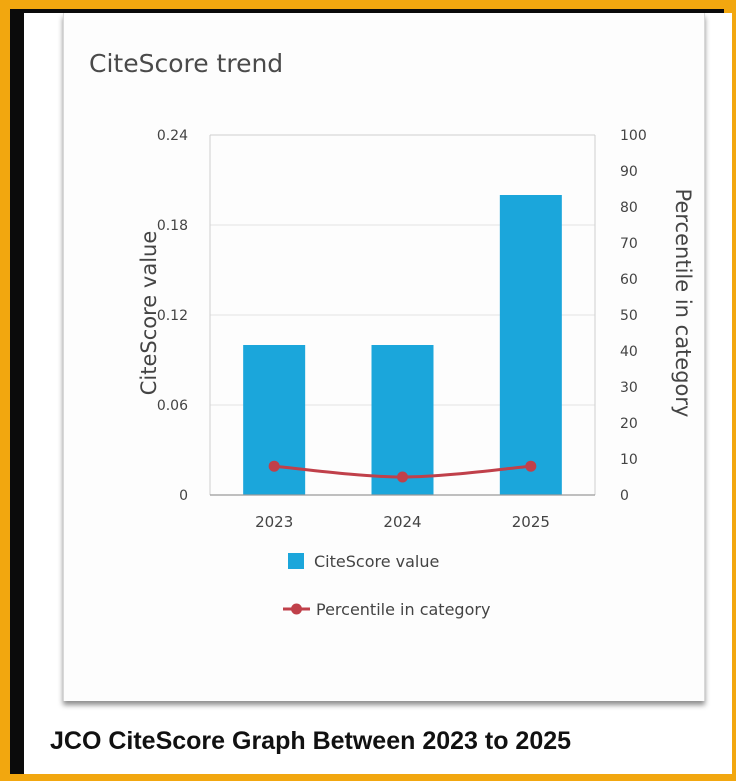 Image resolution: width=736 pixels, height=781 pixels. Describe the element at coordinates (172, 406) in the screenshot. I see `left-tick-label: 0.06` at that location.